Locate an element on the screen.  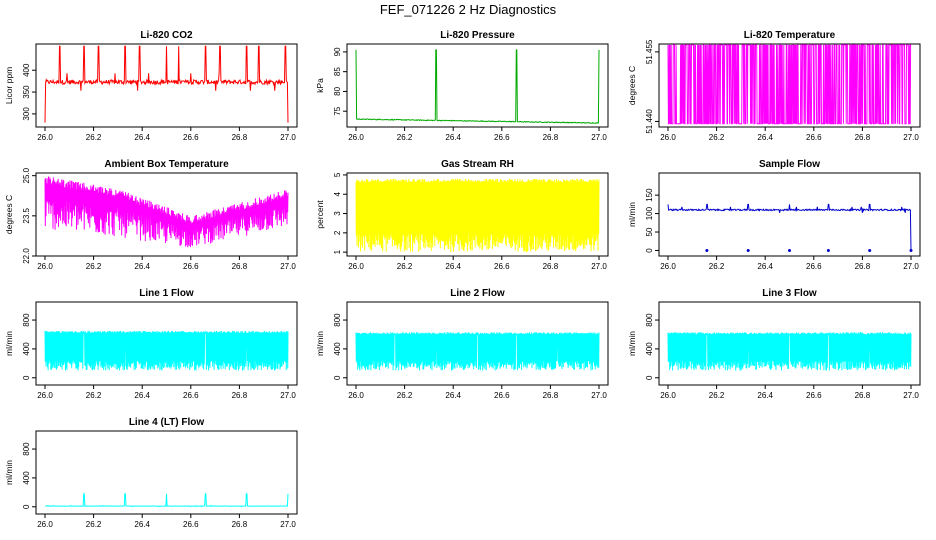
chart-title: Li-820 CO2 is located at coordinates (166, 35).